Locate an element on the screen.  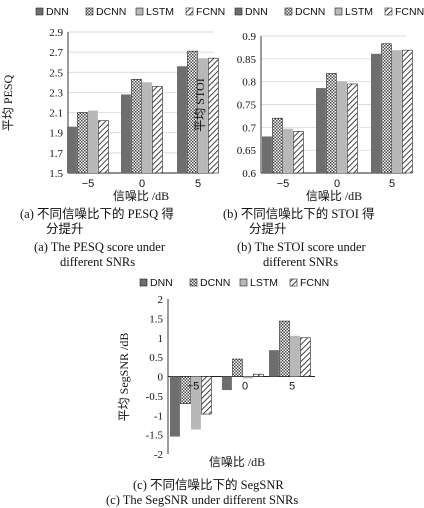
y-tick-label: 0.85 is located at coordinates (247, 60).